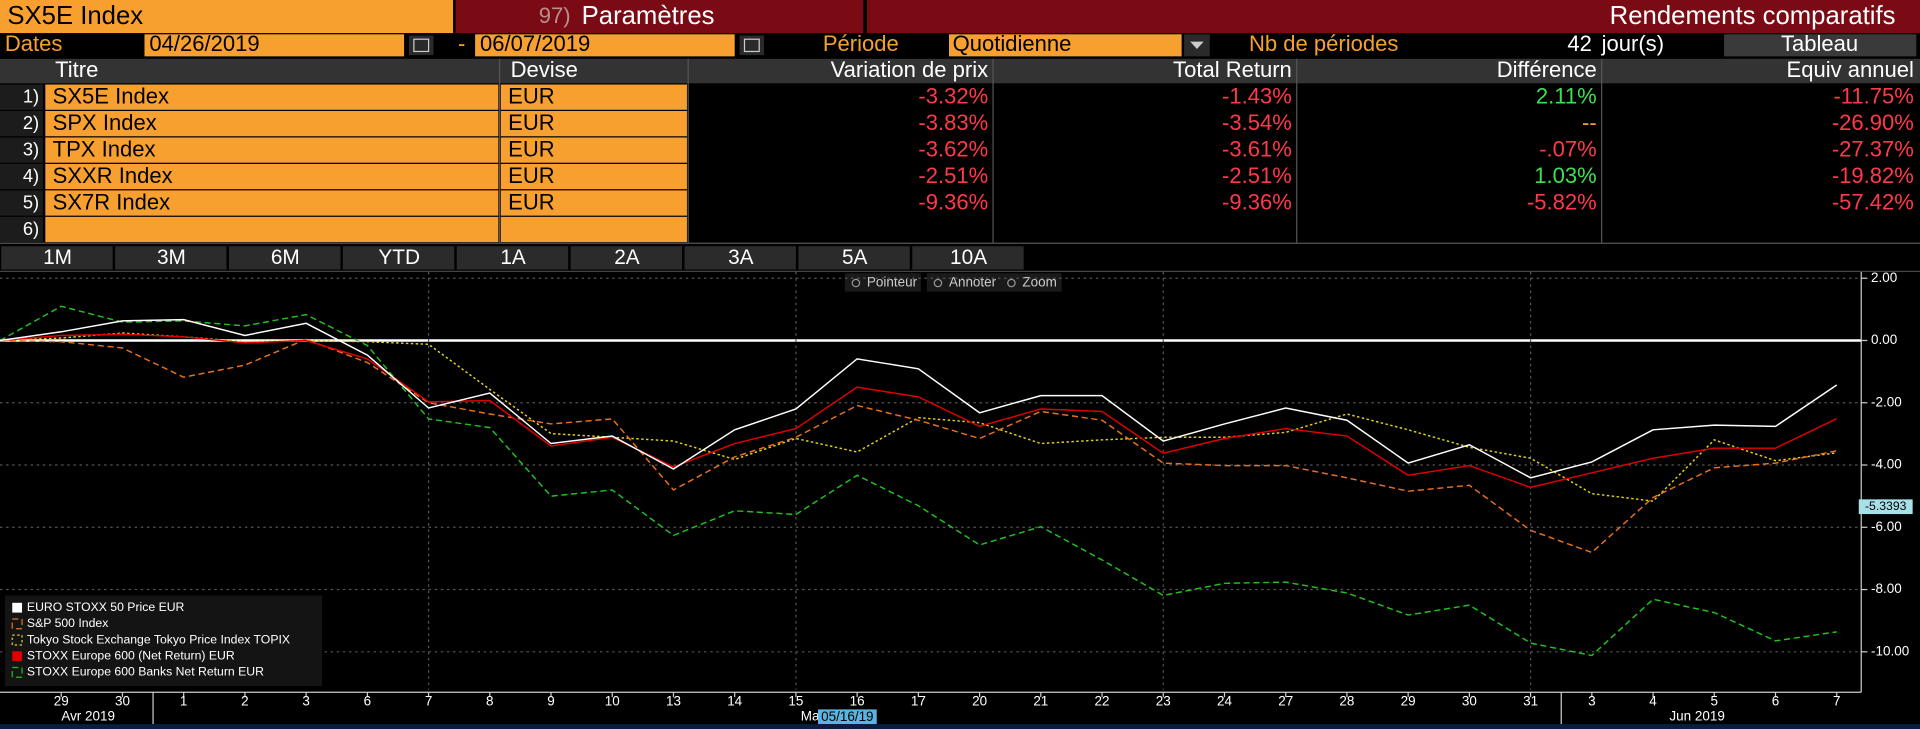 This screenshot has width=1920, height=729. What do you see at coordinates (847, 716) in the screenshot?
I see `cursor-date: 05/16/19` at bounding box center [847, 716].